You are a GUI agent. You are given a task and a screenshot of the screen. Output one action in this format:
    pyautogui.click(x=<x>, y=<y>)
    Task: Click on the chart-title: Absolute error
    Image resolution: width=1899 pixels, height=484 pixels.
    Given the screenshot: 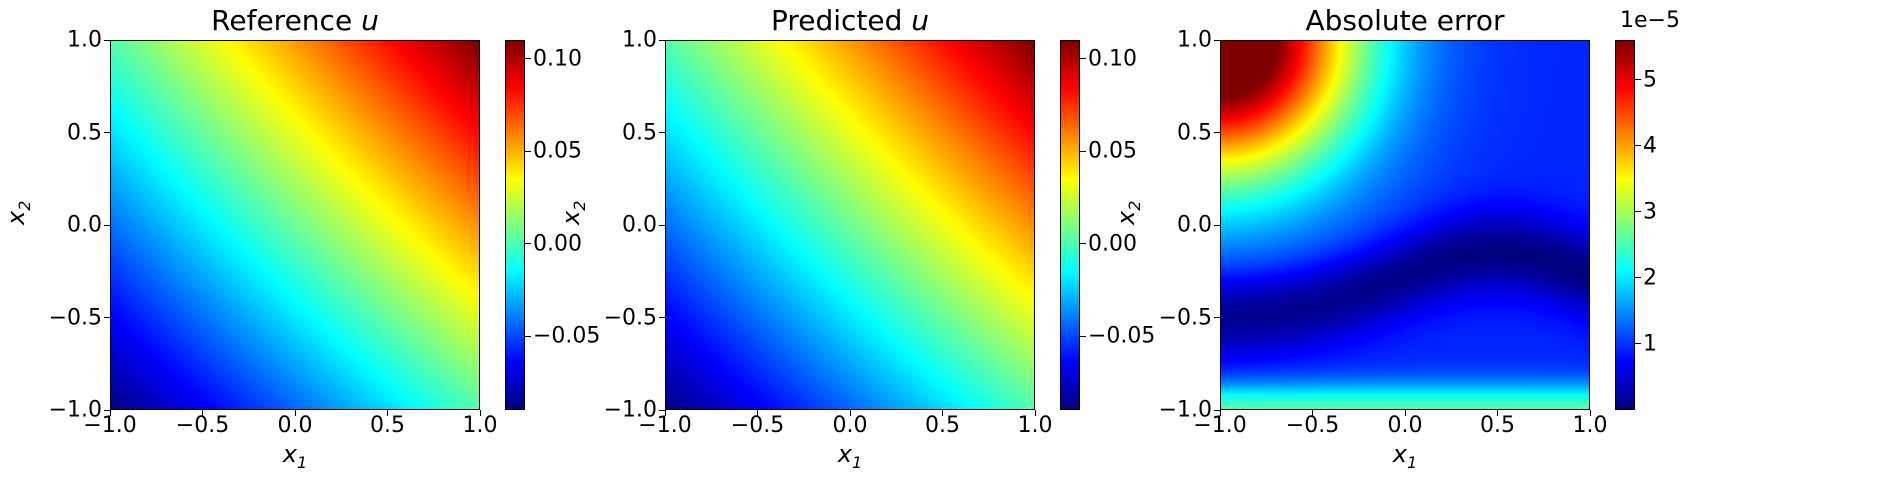 What is the action you would take?
    pyautogui.click(x=1405, y=20)
    